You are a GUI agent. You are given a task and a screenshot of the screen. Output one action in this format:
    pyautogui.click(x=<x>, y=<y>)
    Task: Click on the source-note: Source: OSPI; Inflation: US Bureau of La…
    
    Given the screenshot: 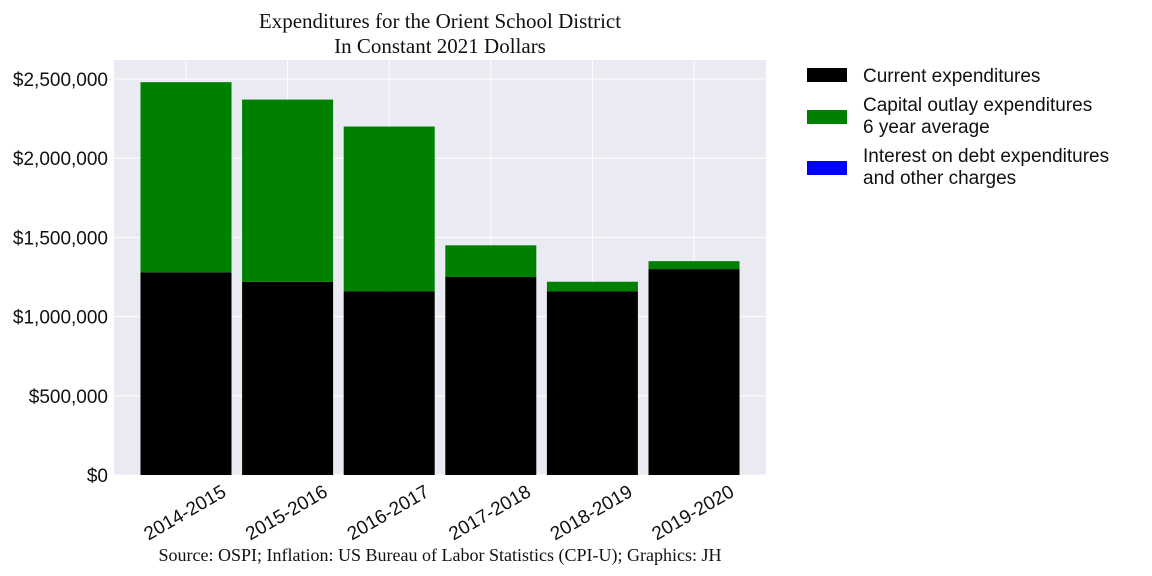 What is the action you would take?
    pyautogui.click(x=440, y=555)
    